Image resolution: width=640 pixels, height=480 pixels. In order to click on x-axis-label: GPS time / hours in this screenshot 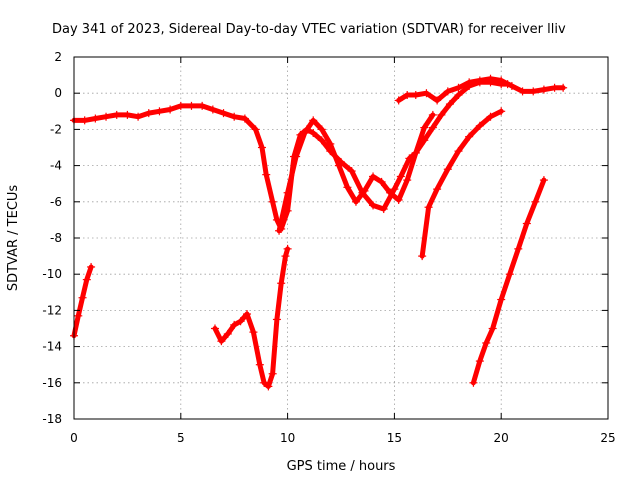, I will do `click(341, 466)`.